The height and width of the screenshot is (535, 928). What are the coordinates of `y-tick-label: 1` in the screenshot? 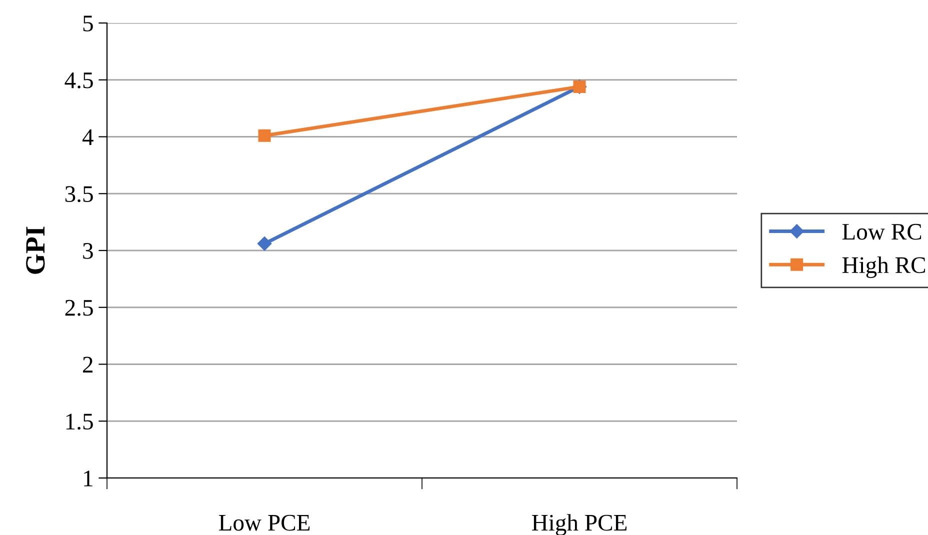 It's located at (88, 478).